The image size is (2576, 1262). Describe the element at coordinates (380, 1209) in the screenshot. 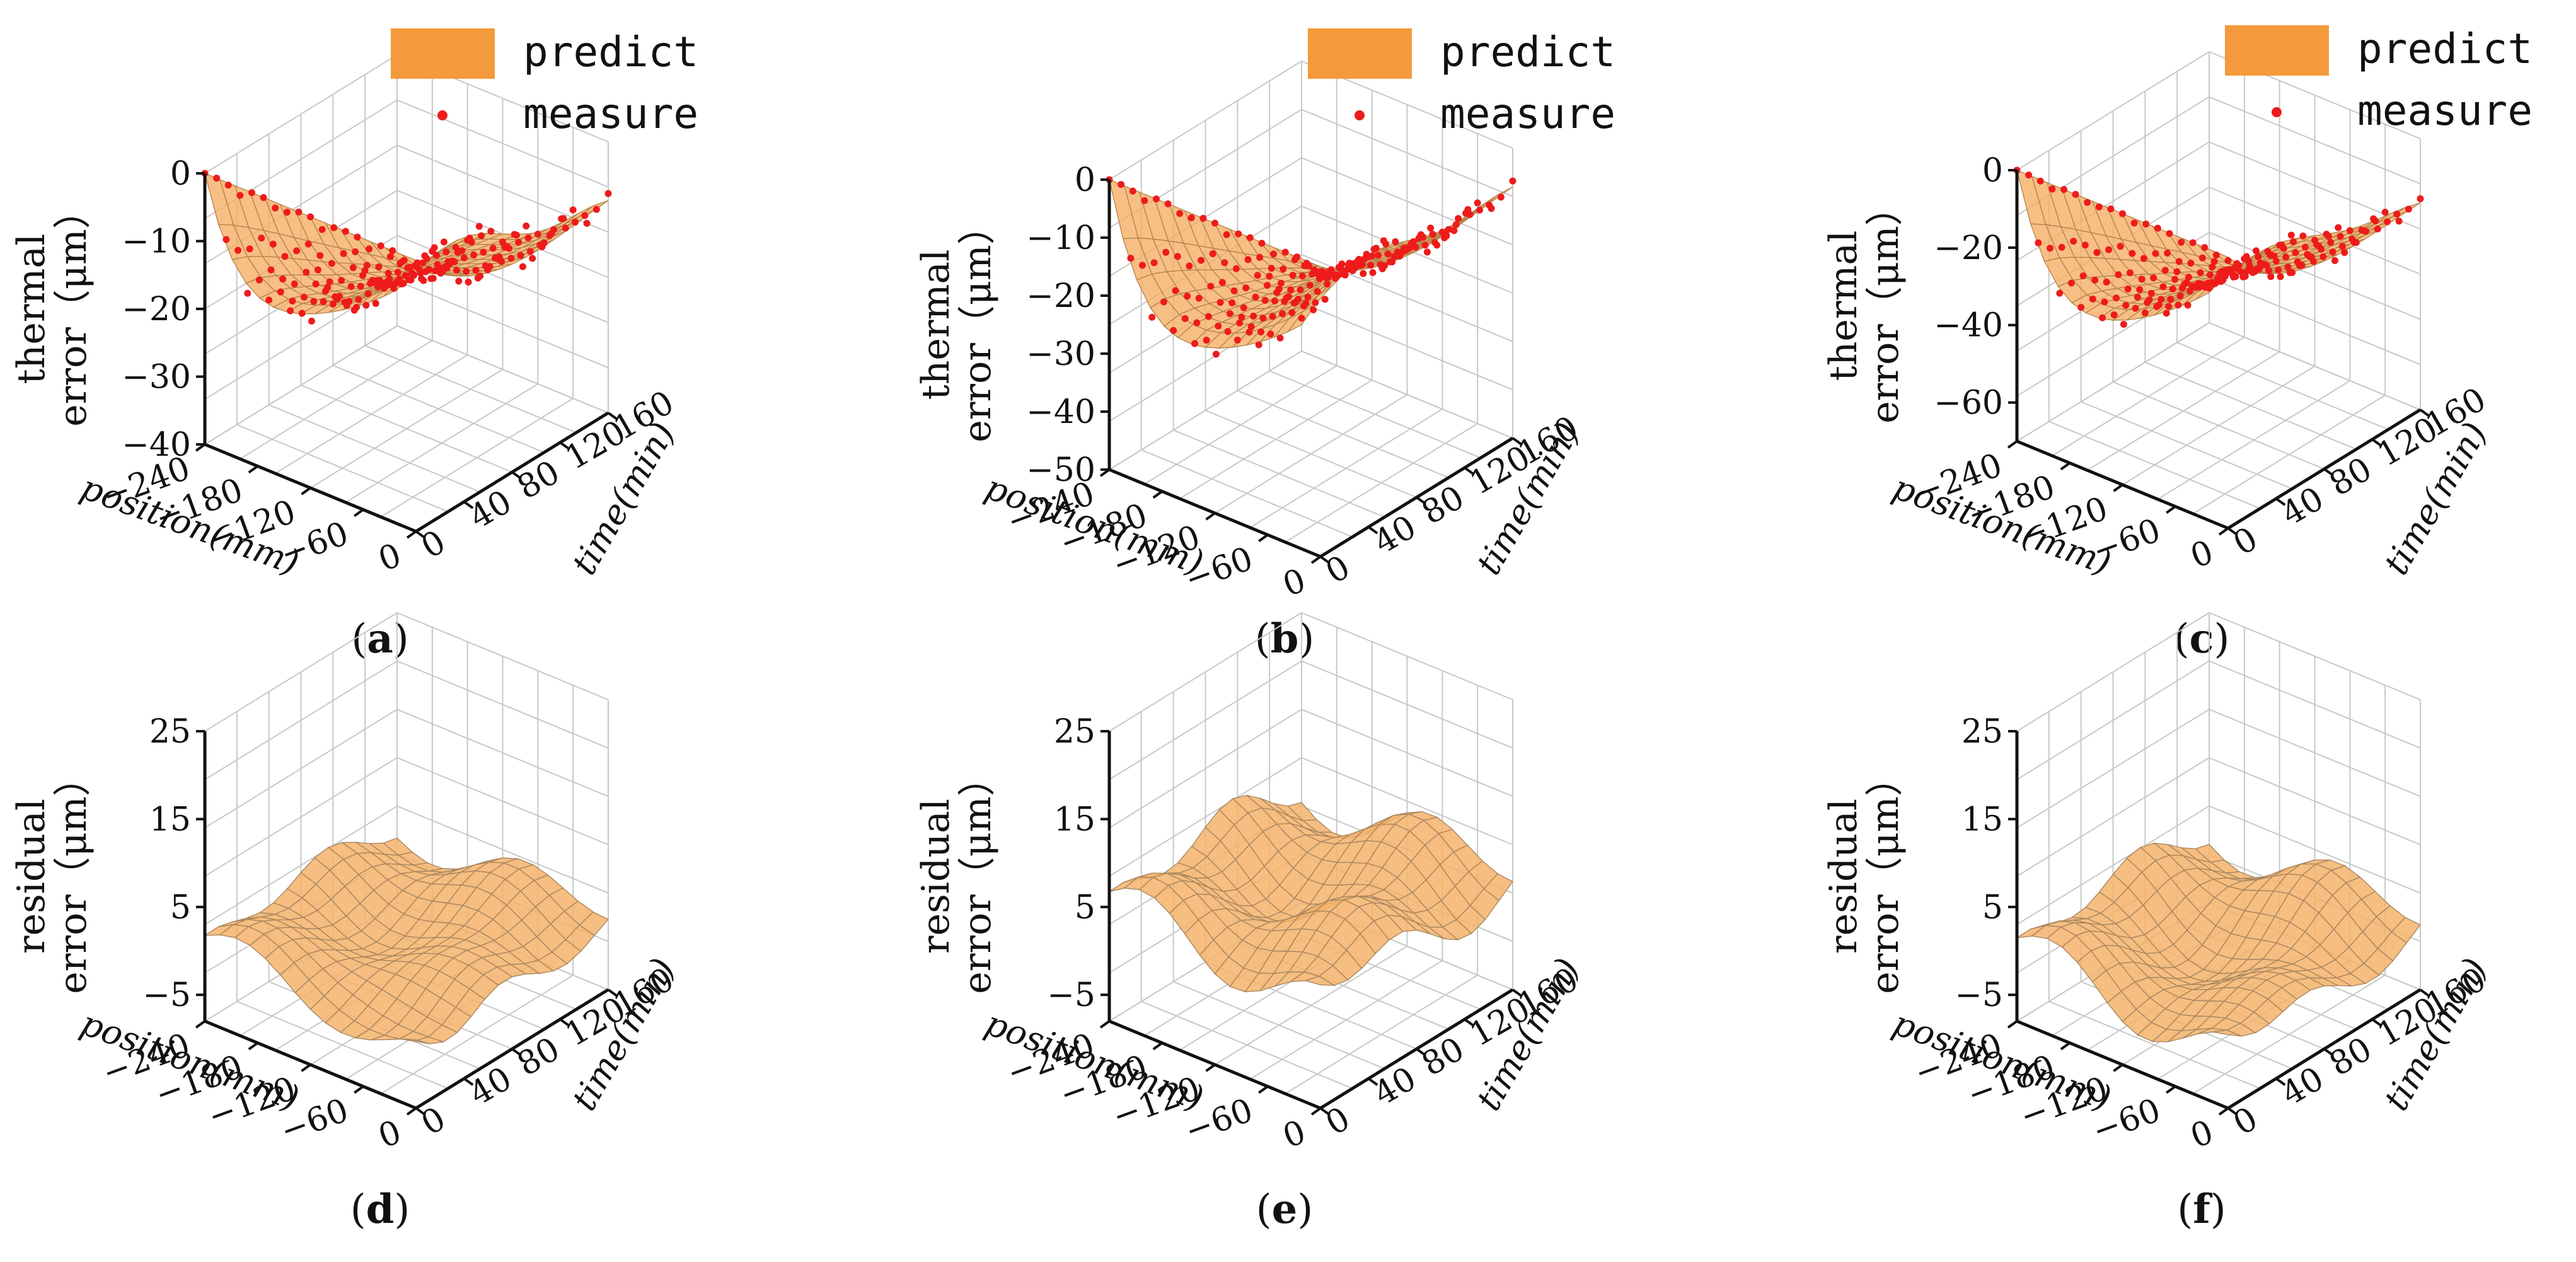

I see `panel-label-d: (d)` at that location.